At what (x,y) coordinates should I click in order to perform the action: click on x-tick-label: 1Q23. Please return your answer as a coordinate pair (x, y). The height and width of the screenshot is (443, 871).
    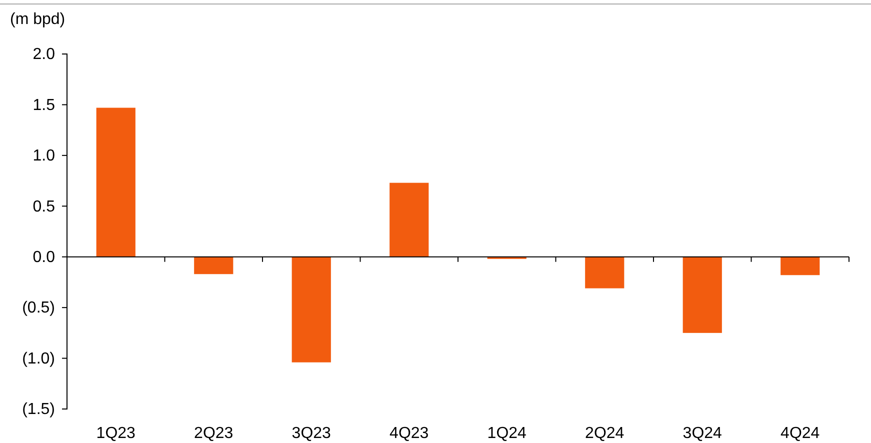
    Looking at the image, I should click on (116, 433).